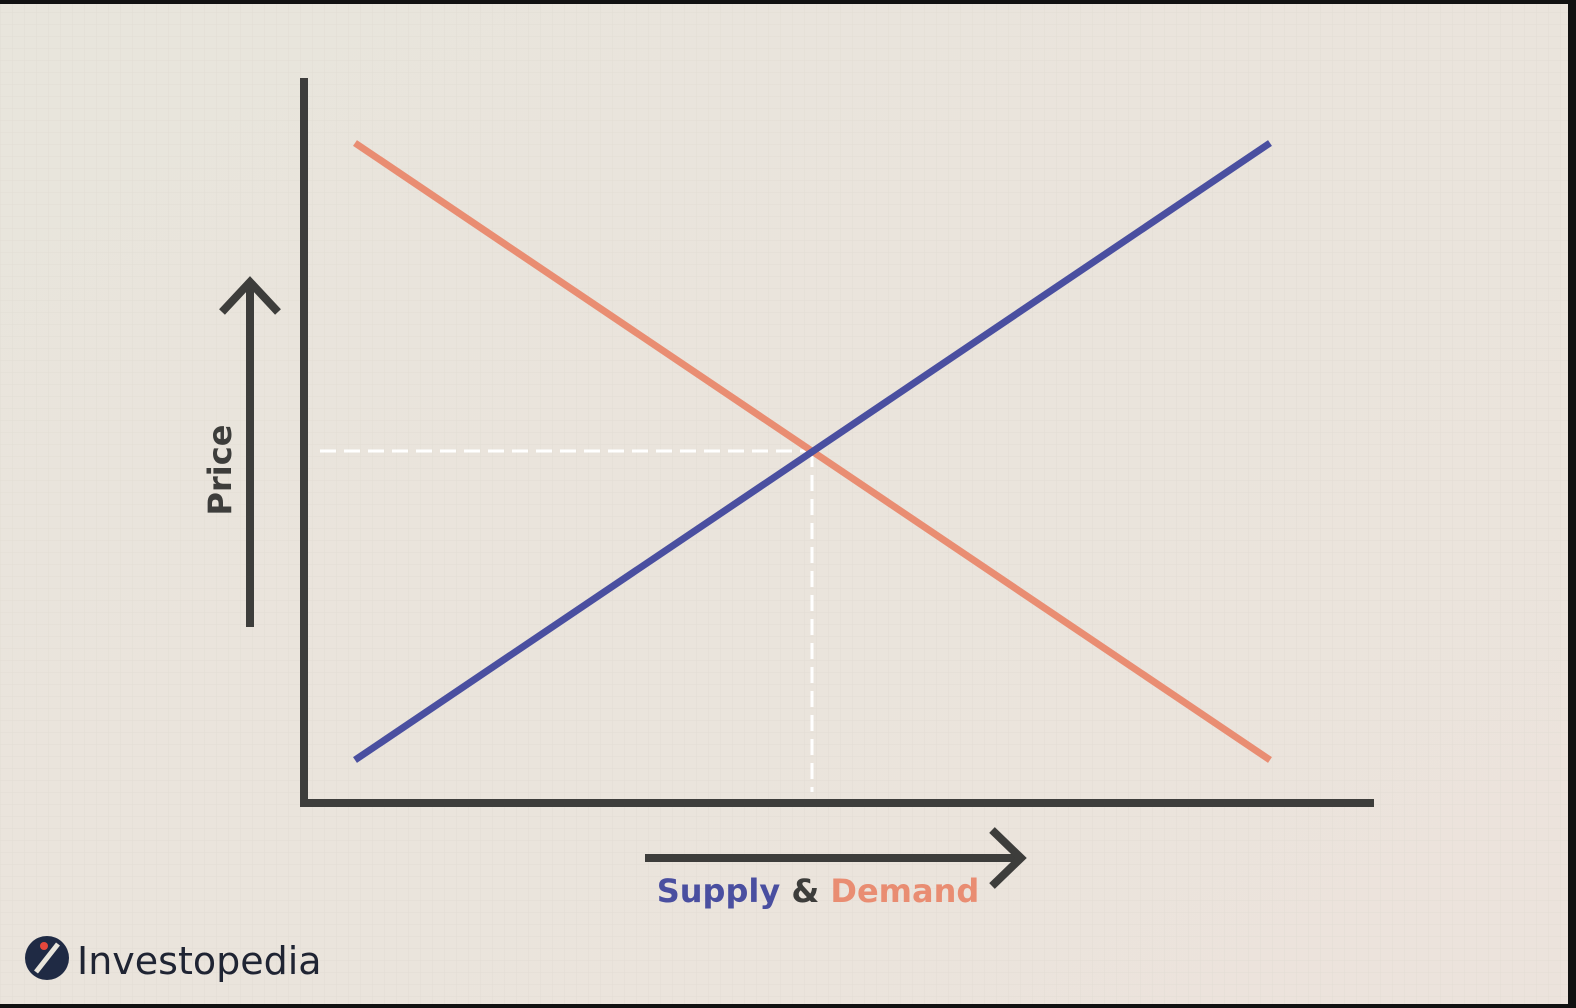 The height and width of the screenshot is (1008, 1576). Describe the element at coordinates (904, 891) in the screenshot. I see `demand-label: Demand` at that location.